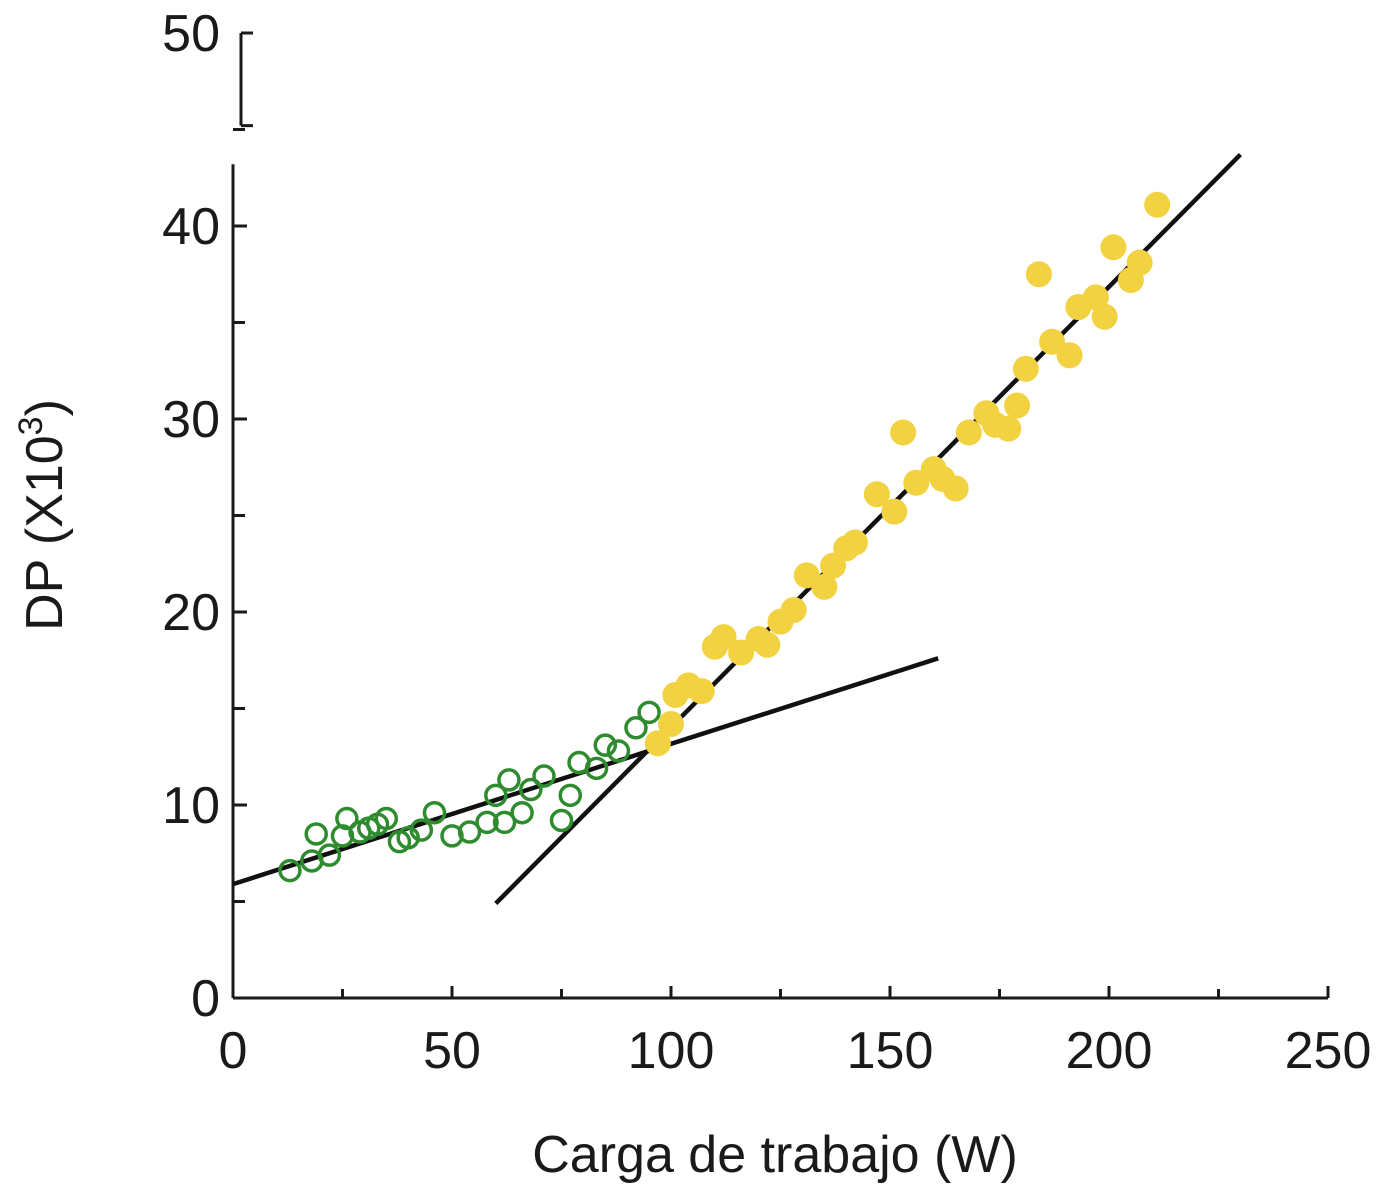  I want to click on x-tick-label: 250, so click(1328, 1051).